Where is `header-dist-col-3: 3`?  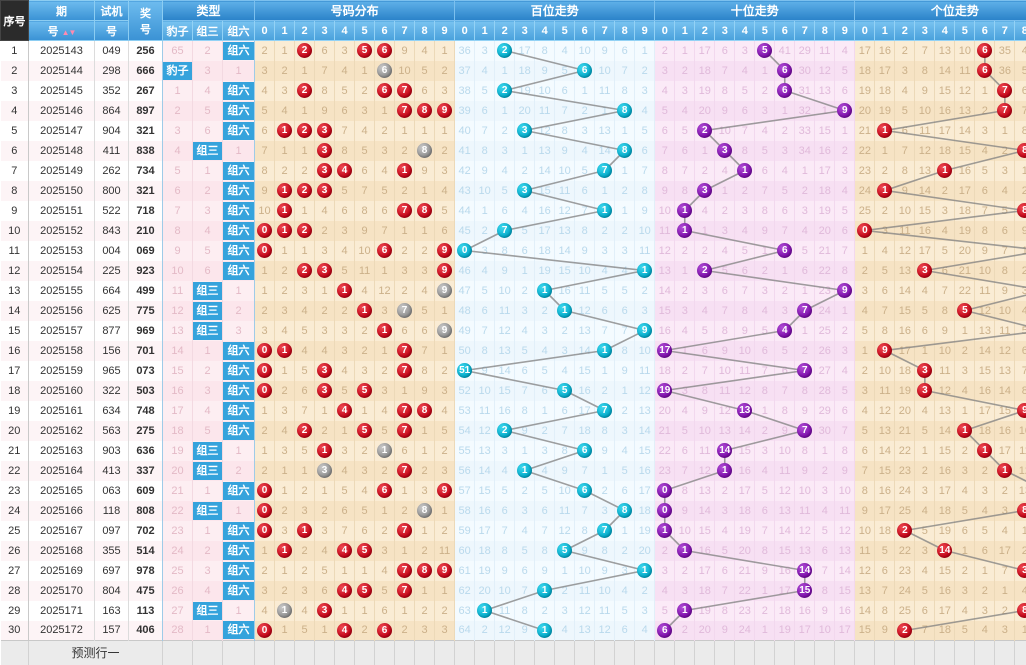 header-dist-col-3: 3 is located at coordinates (325, 31).